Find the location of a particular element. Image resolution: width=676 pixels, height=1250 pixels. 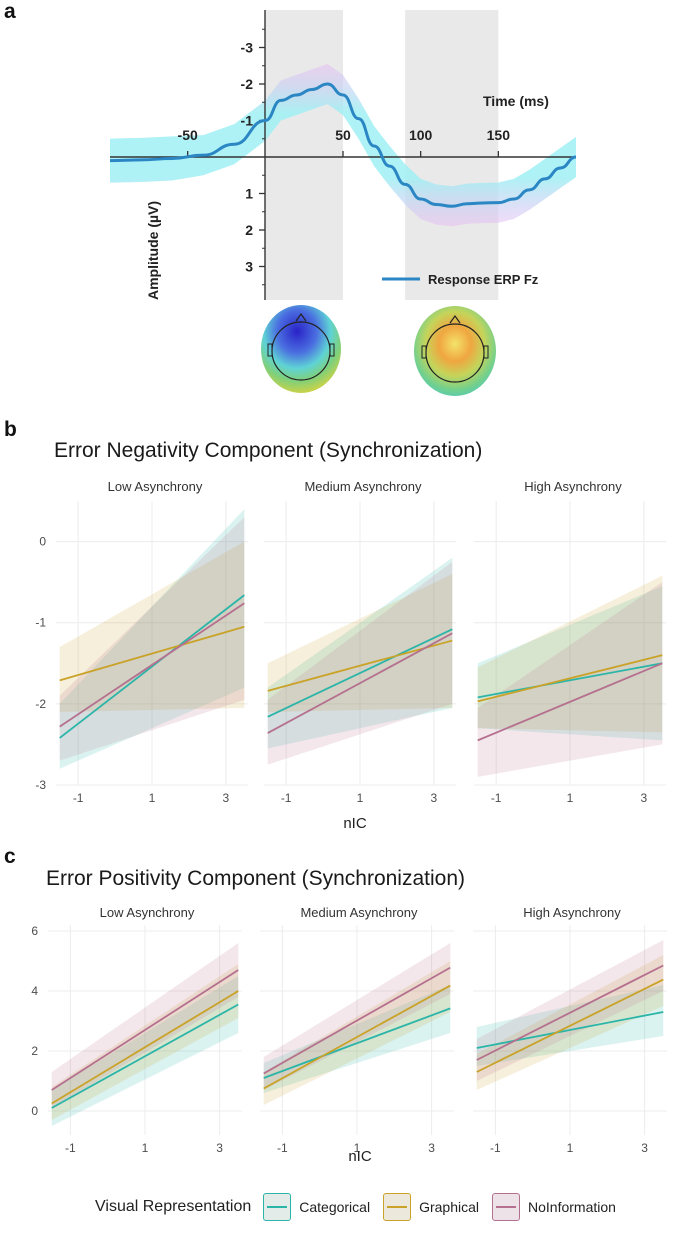

erp-ytick-label: -2 is located at coordinates (247, 84).